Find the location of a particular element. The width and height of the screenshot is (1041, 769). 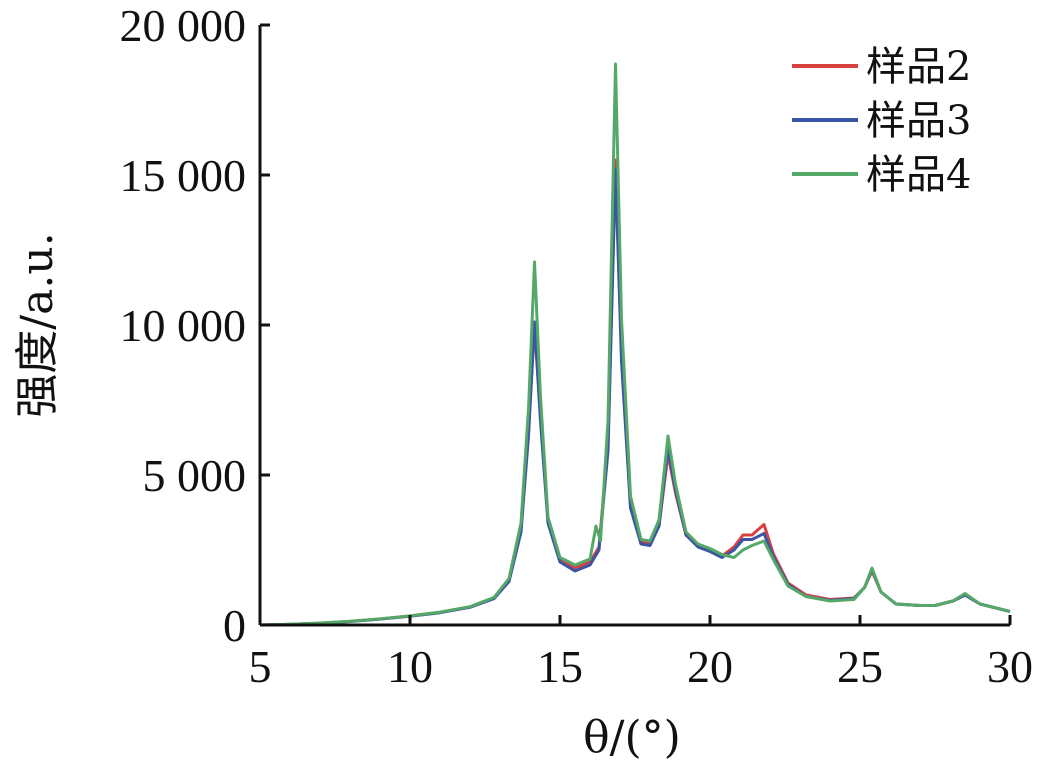

y-tick-label: 10 000 is located at coordinates (183, 325).